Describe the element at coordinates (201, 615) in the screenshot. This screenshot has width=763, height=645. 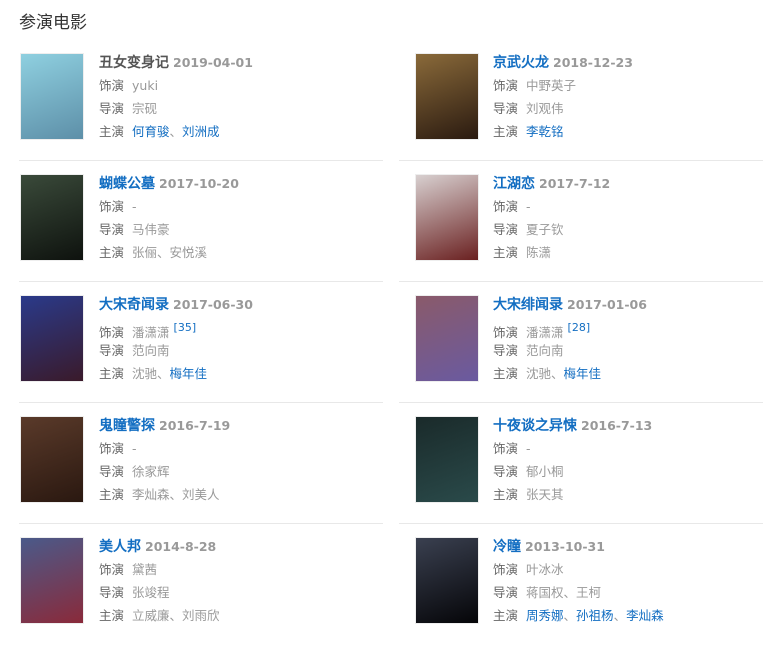
I see `actor-name: 刘雨欣` at that location.